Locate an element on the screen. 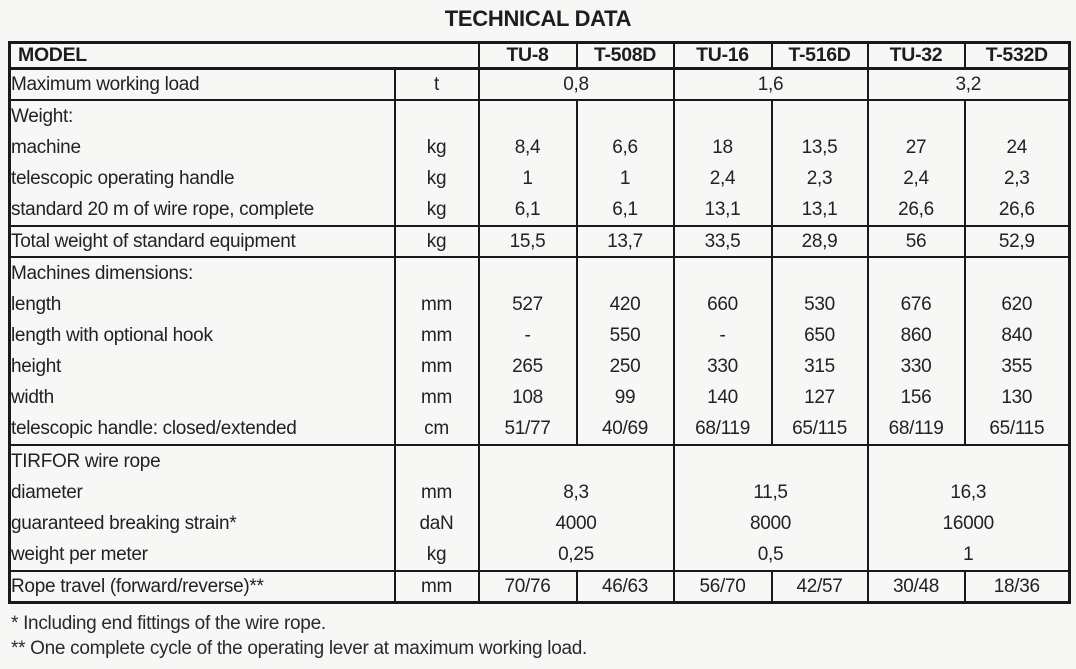 Image resolution: width=1076 pixels, height=669 pixels. value-cell: 56/70 is located at coordinates (722, 587).